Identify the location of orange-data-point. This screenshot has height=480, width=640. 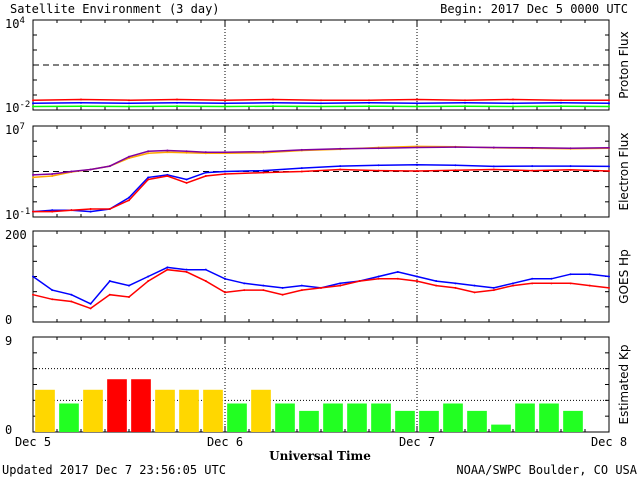
(148, 153).